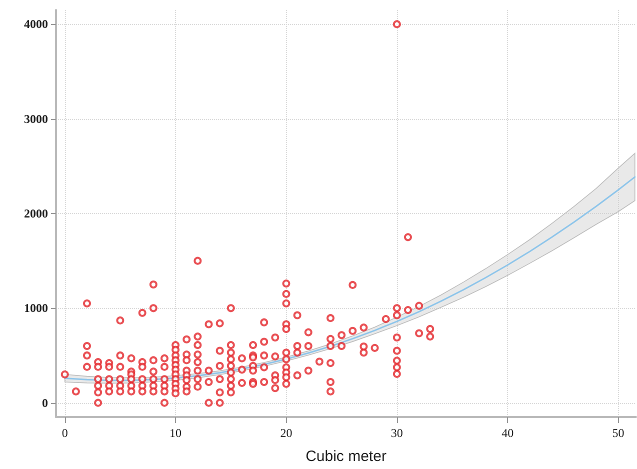  I want to click on x-tick-label: 0, so click(65, 433).